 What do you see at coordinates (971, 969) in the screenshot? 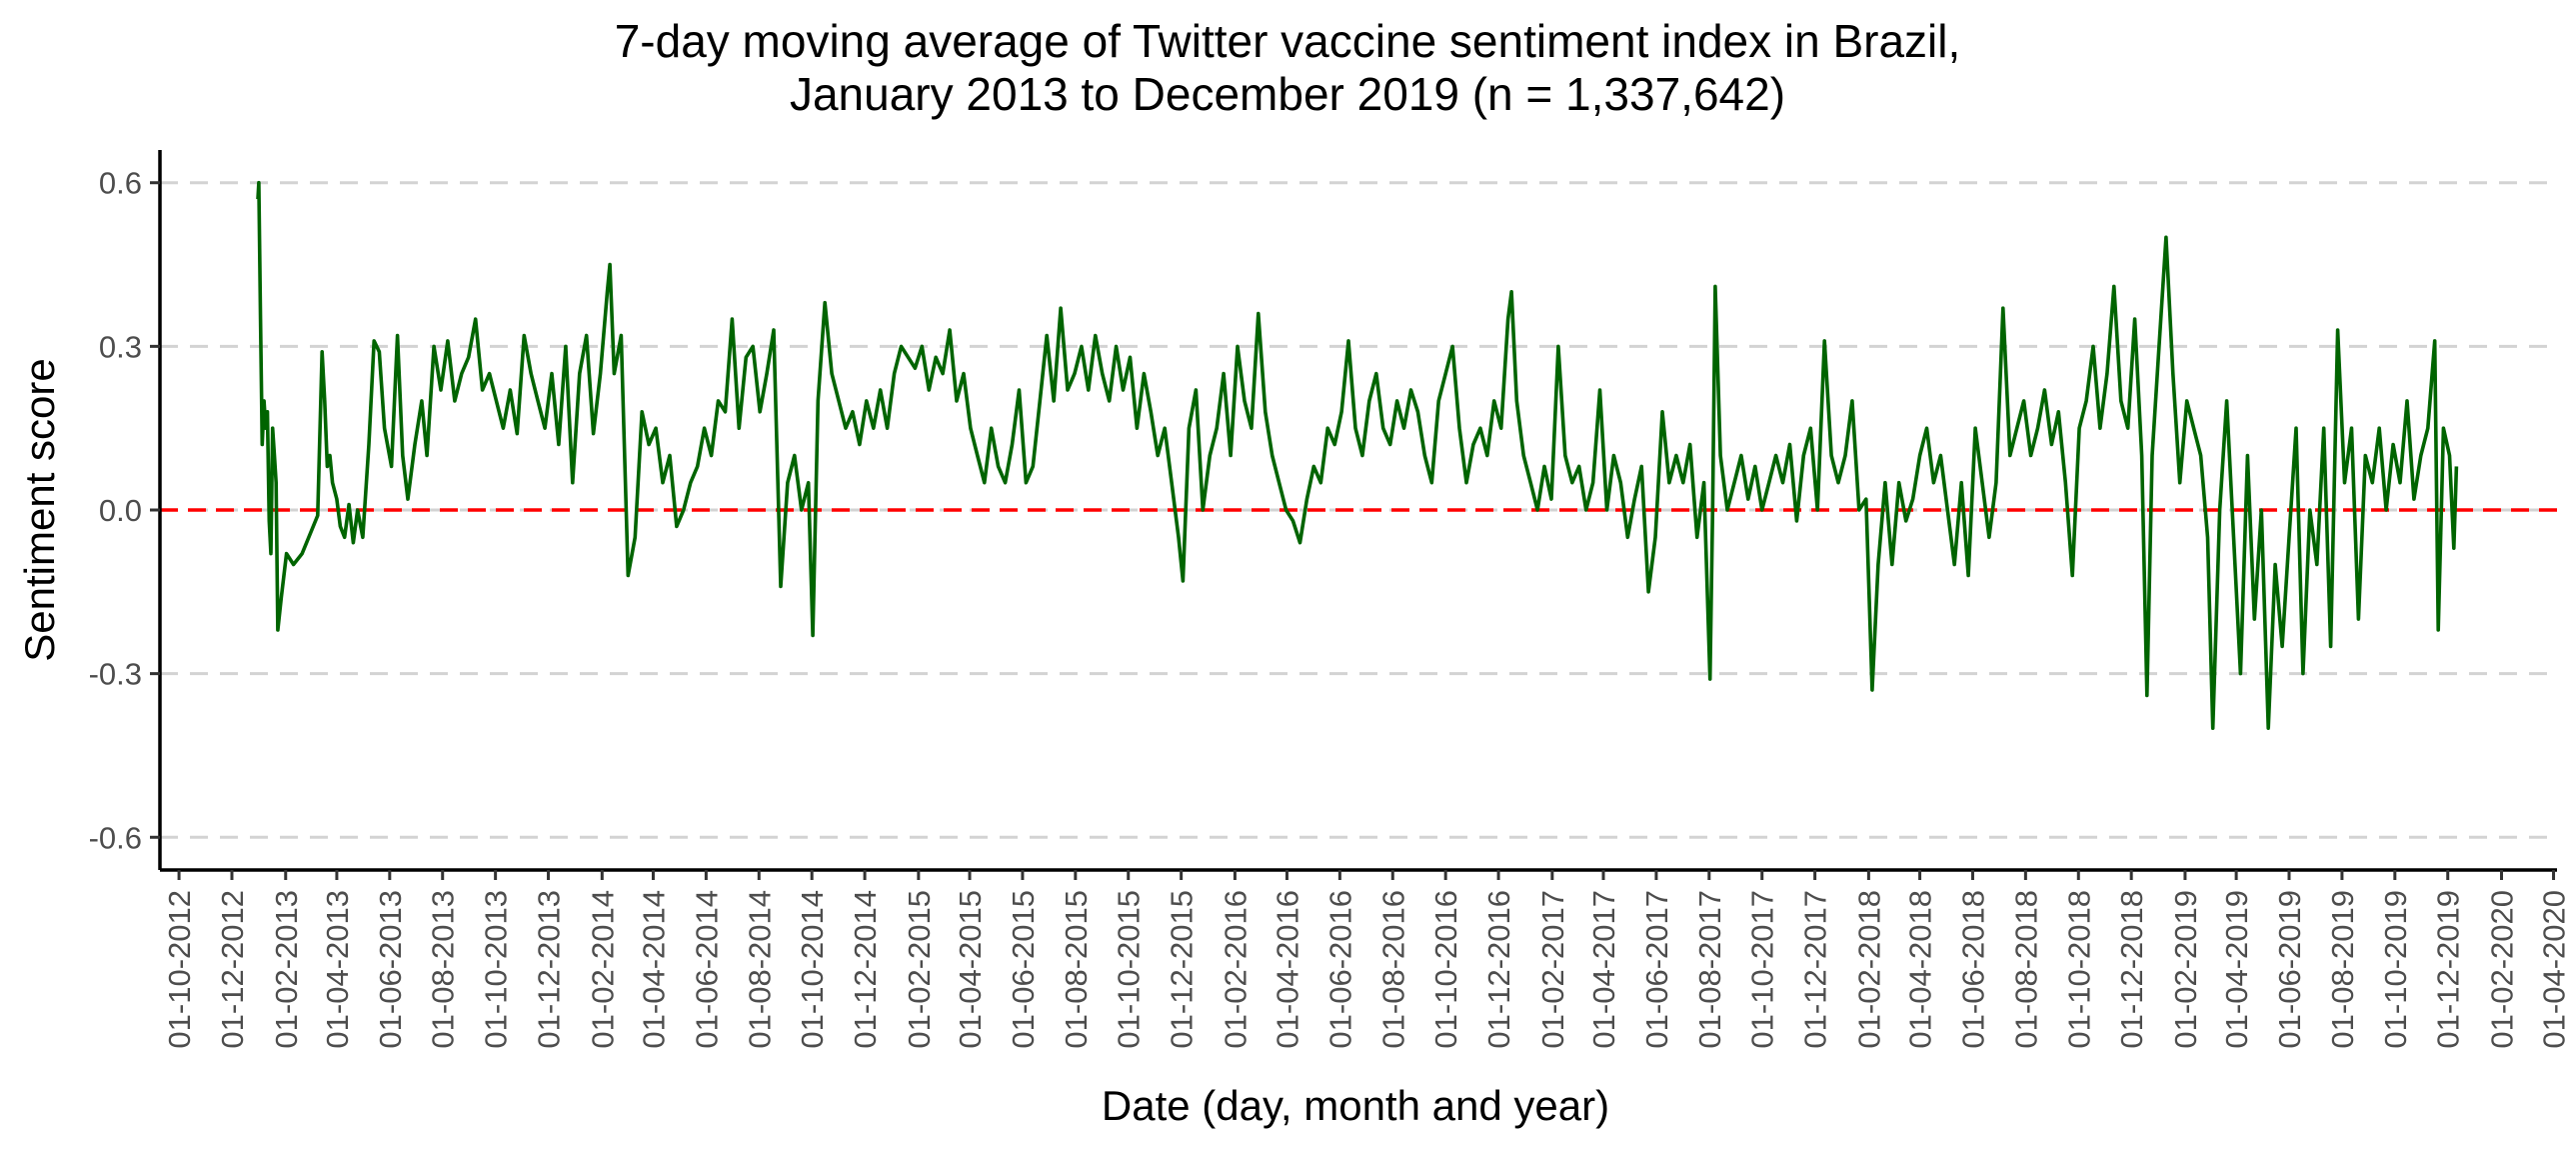
I see `x-tick-label: 01-04-2015` at bounding box center [971, 969].